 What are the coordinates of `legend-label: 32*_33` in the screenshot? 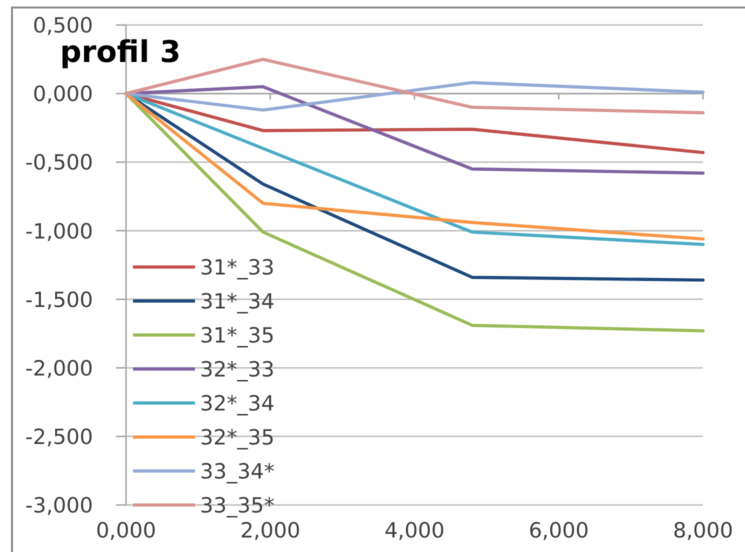 It's located at (237, 370).